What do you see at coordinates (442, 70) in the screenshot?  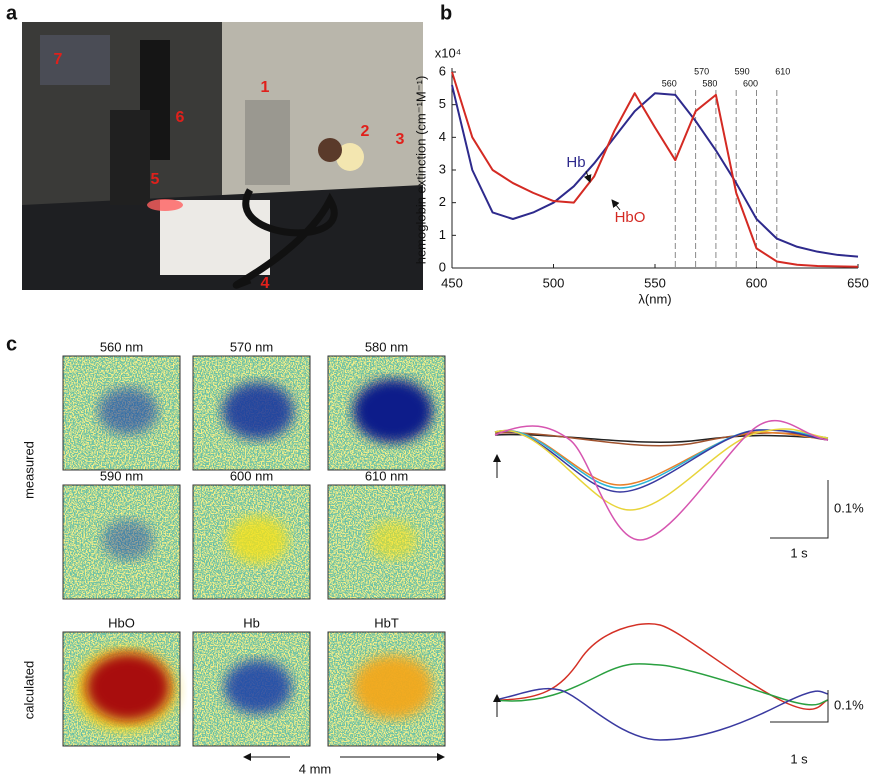 I see `y-tick-label: 6` at bounding box center [442, 70].